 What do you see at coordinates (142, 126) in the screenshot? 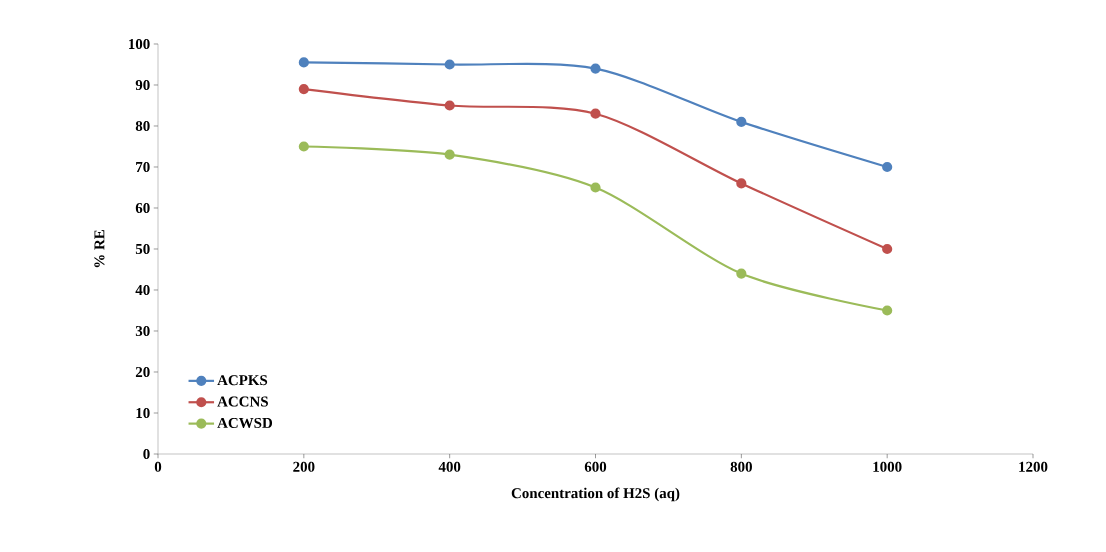
I see `y-tick-label: 80` at bounding box center [142, 126].